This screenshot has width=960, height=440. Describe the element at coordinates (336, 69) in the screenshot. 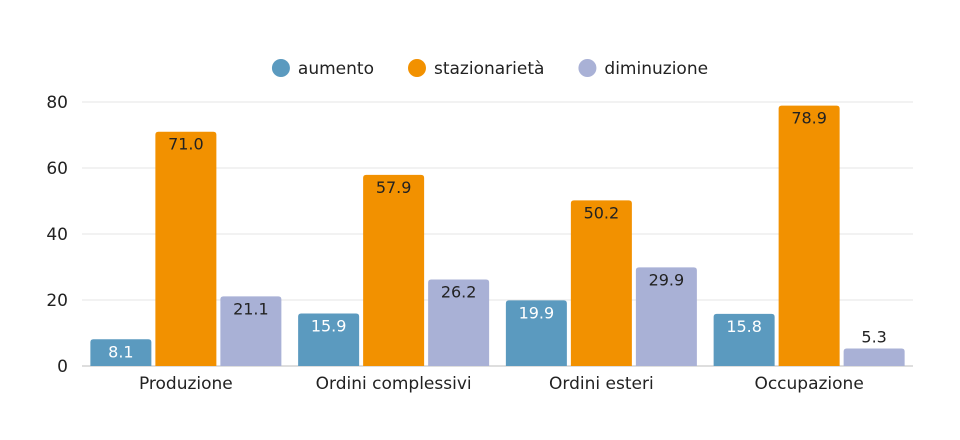

I see `legend-label: aumento` at that location.